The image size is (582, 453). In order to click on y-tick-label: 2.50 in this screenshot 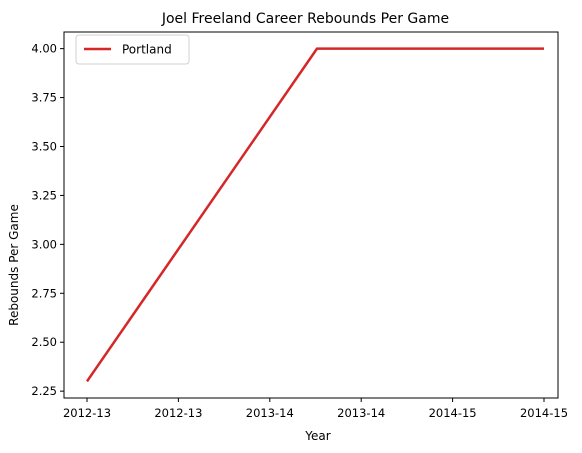, I will do `click(44, 342)`.